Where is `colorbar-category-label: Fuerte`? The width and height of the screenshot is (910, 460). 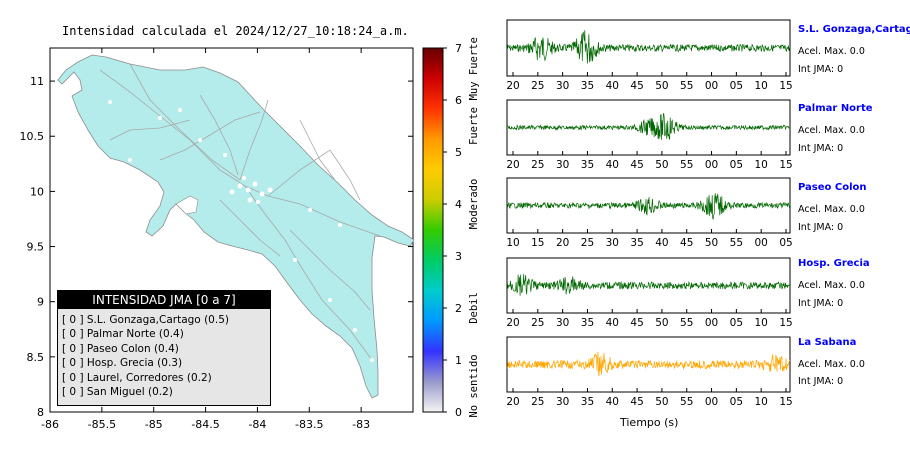 colorbar-category-label: Fuerte is located at coordinates (474, 126).